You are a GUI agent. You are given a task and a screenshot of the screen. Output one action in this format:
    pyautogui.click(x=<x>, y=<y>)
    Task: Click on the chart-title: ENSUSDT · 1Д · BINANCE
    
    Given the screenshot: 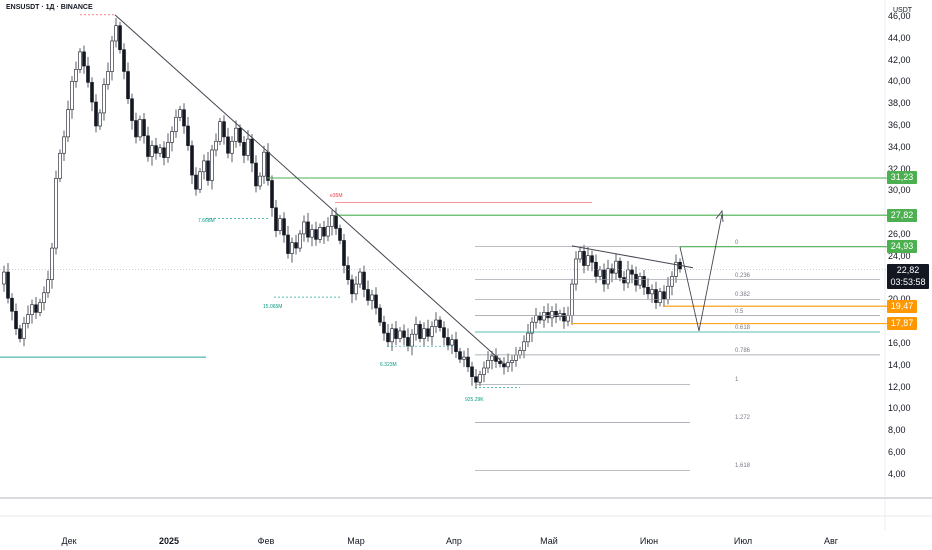 What is the action you would take?
    pyautogui.click(x=49, y=7)
    